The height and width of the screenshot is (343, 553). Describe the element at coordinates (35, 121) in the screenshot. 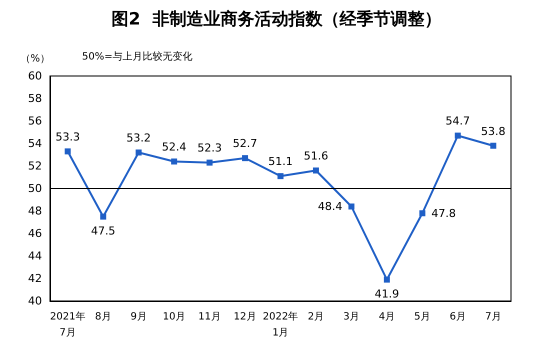

I see `y-tick-label: 56` at that location.